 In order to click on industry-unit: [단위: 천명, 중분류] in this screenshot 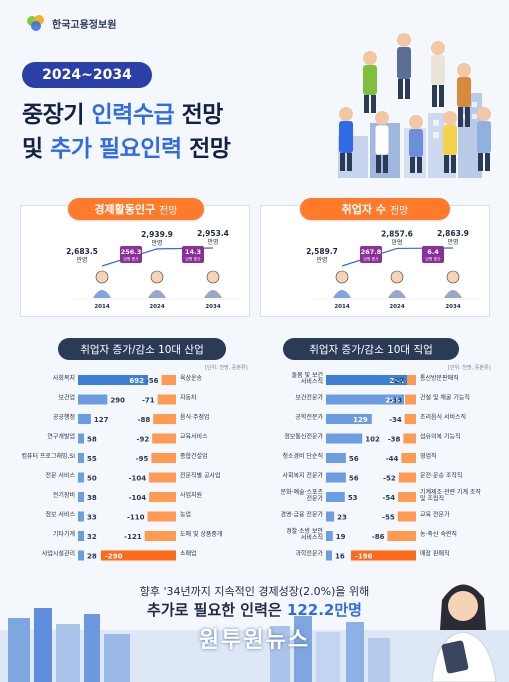, I will do `click(226, 368)`.